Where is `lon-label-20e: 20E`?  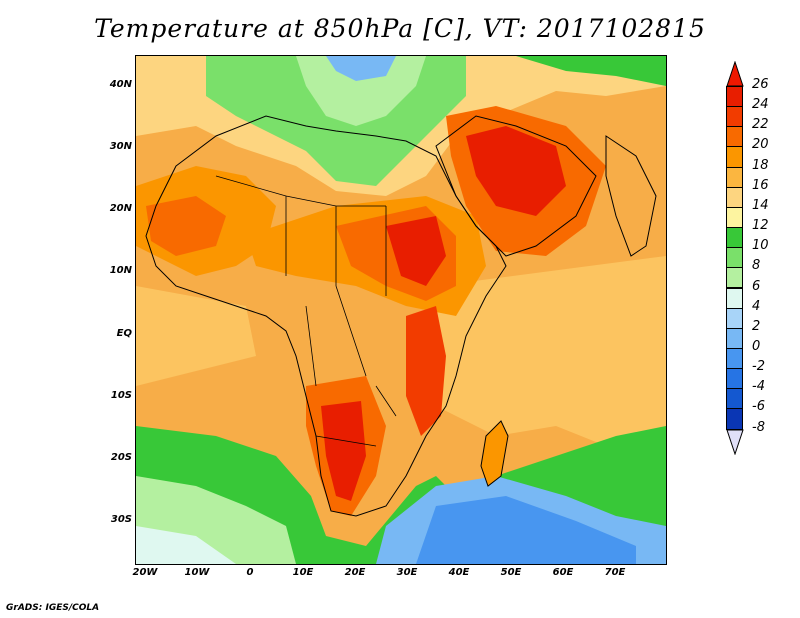 lon-label-20e: 20E is located at coordinates (355, 572).